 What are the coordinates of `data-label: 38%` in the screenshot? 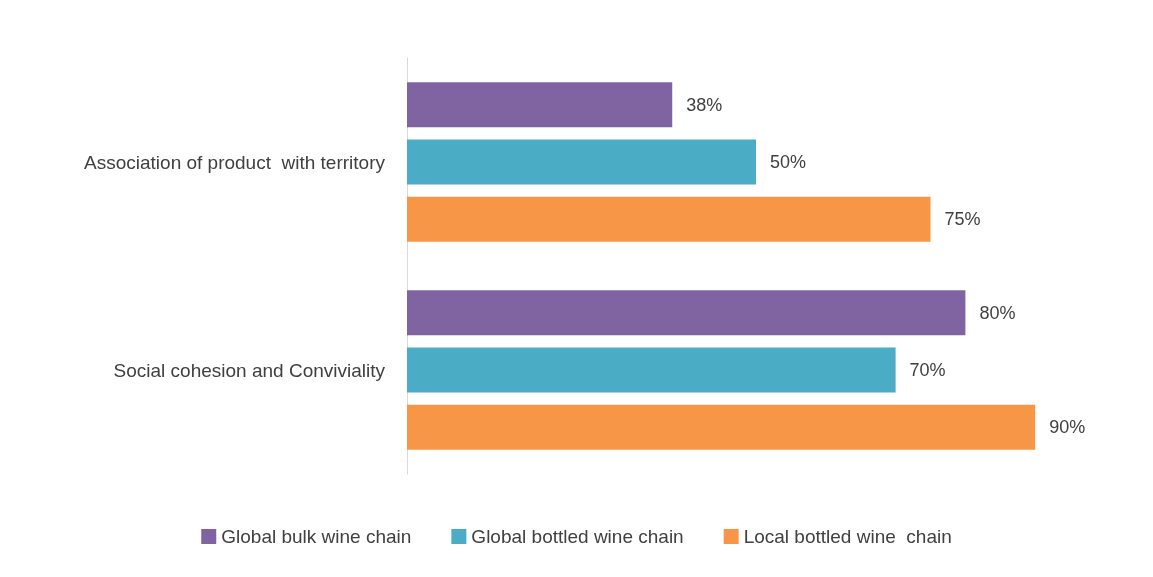 It's located at (704, 104).